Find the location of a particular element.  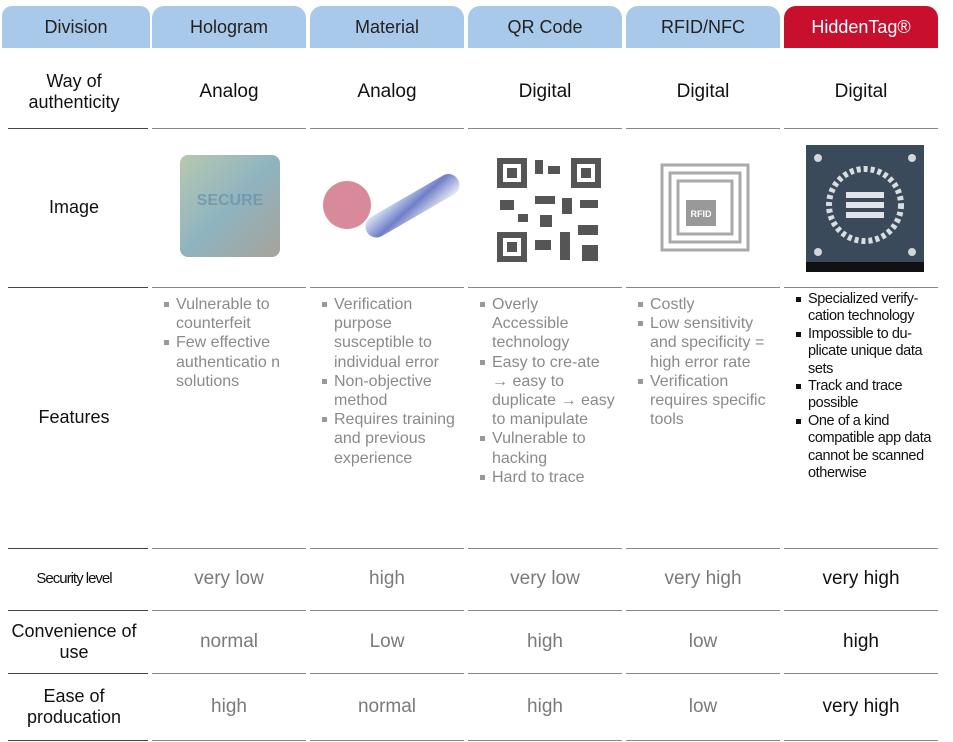

header-tab: Material is located at coordinates (387, 27).